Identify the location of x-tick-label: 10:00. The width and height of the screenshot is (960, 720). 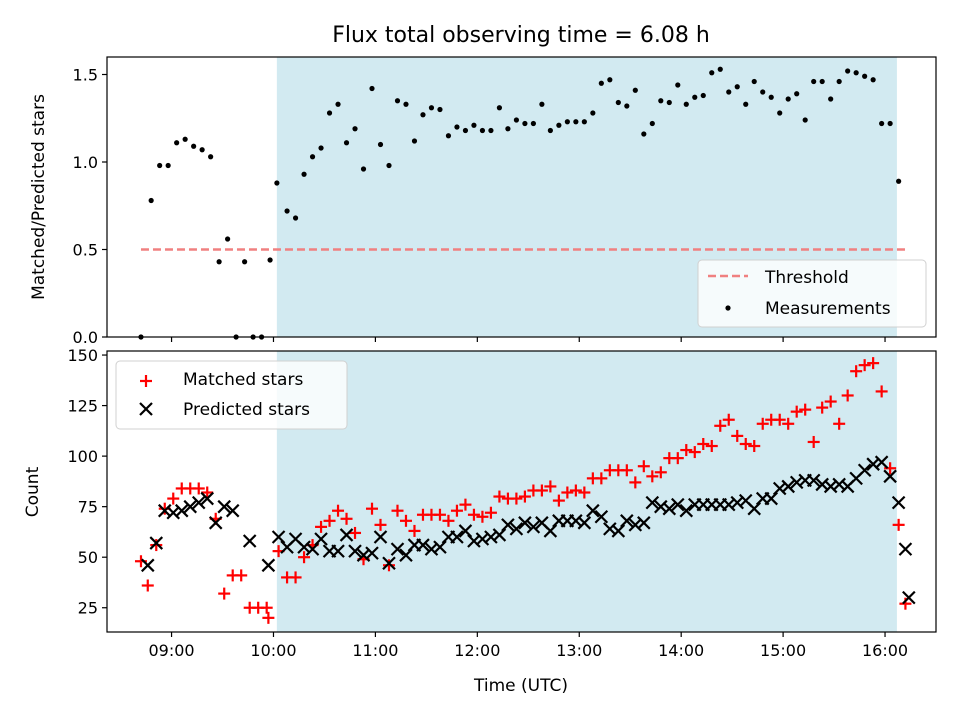
(273, 650).